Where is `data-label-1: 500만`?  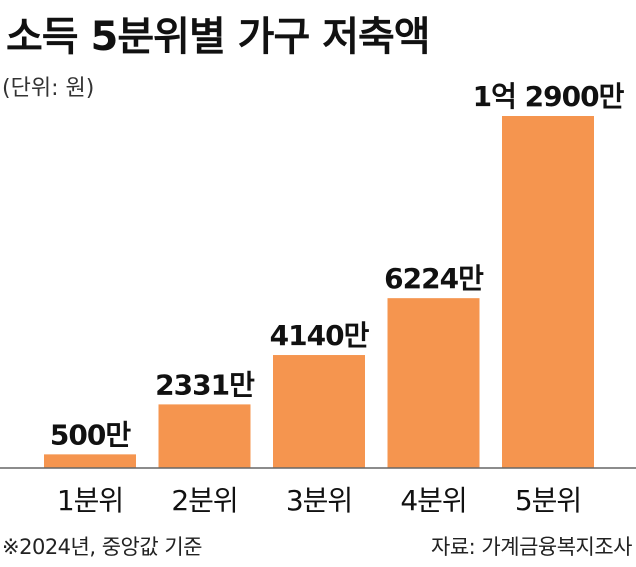 data-label-1: 500만 is located at coordinates (90, 434).